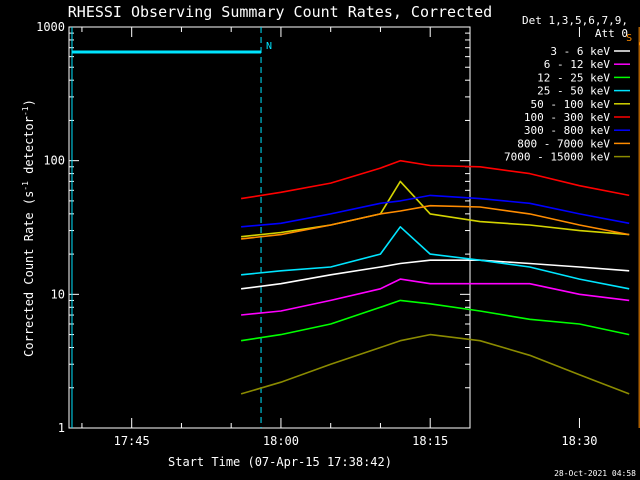 The width and height of the screenshot is (640, 480). What do you see at coordinates (557, 157) in the screenshot?
I see `legend-label: 7000 - 15000 keV` at bounding box center [557, 157].